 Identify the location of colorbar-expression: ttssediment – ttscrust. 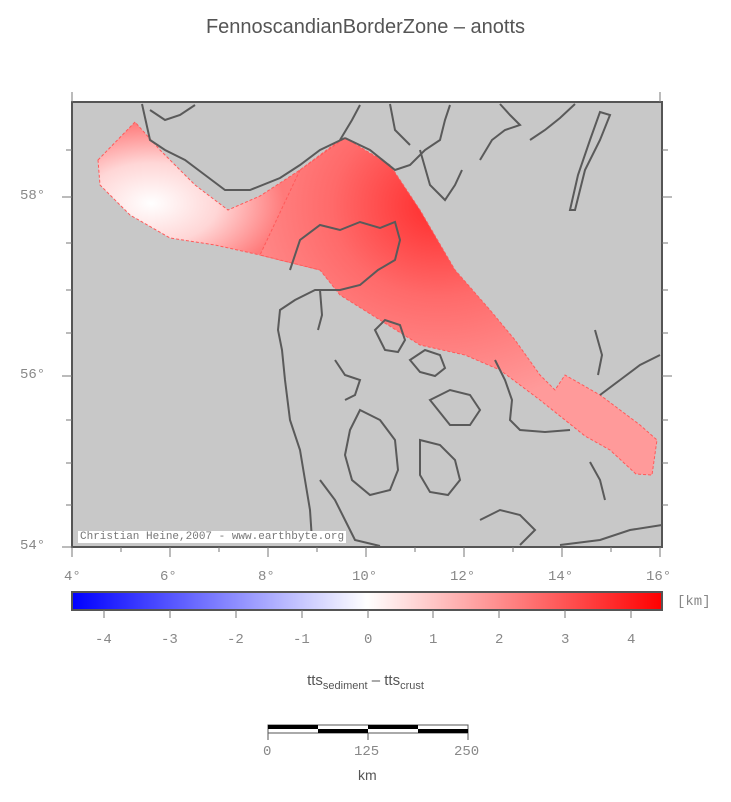
(365, 682).